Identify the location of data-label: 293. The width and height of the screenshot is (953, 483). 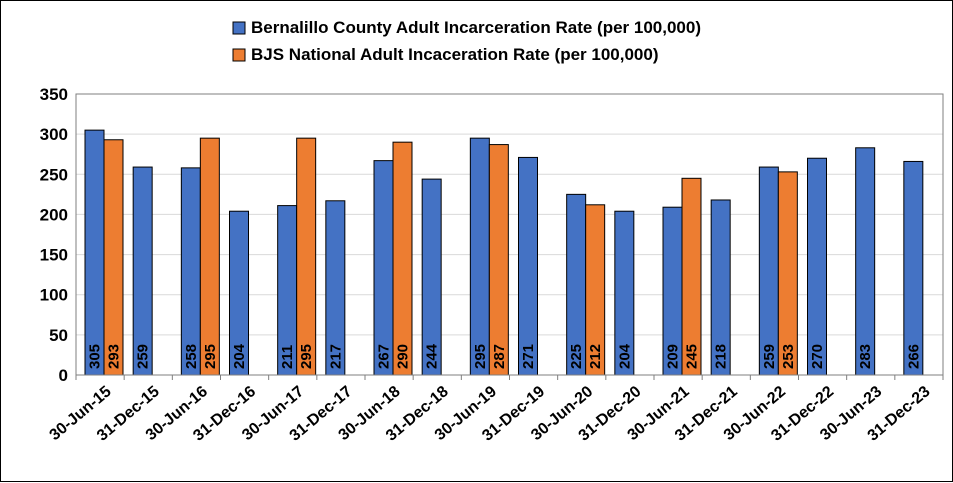
(114, 356).